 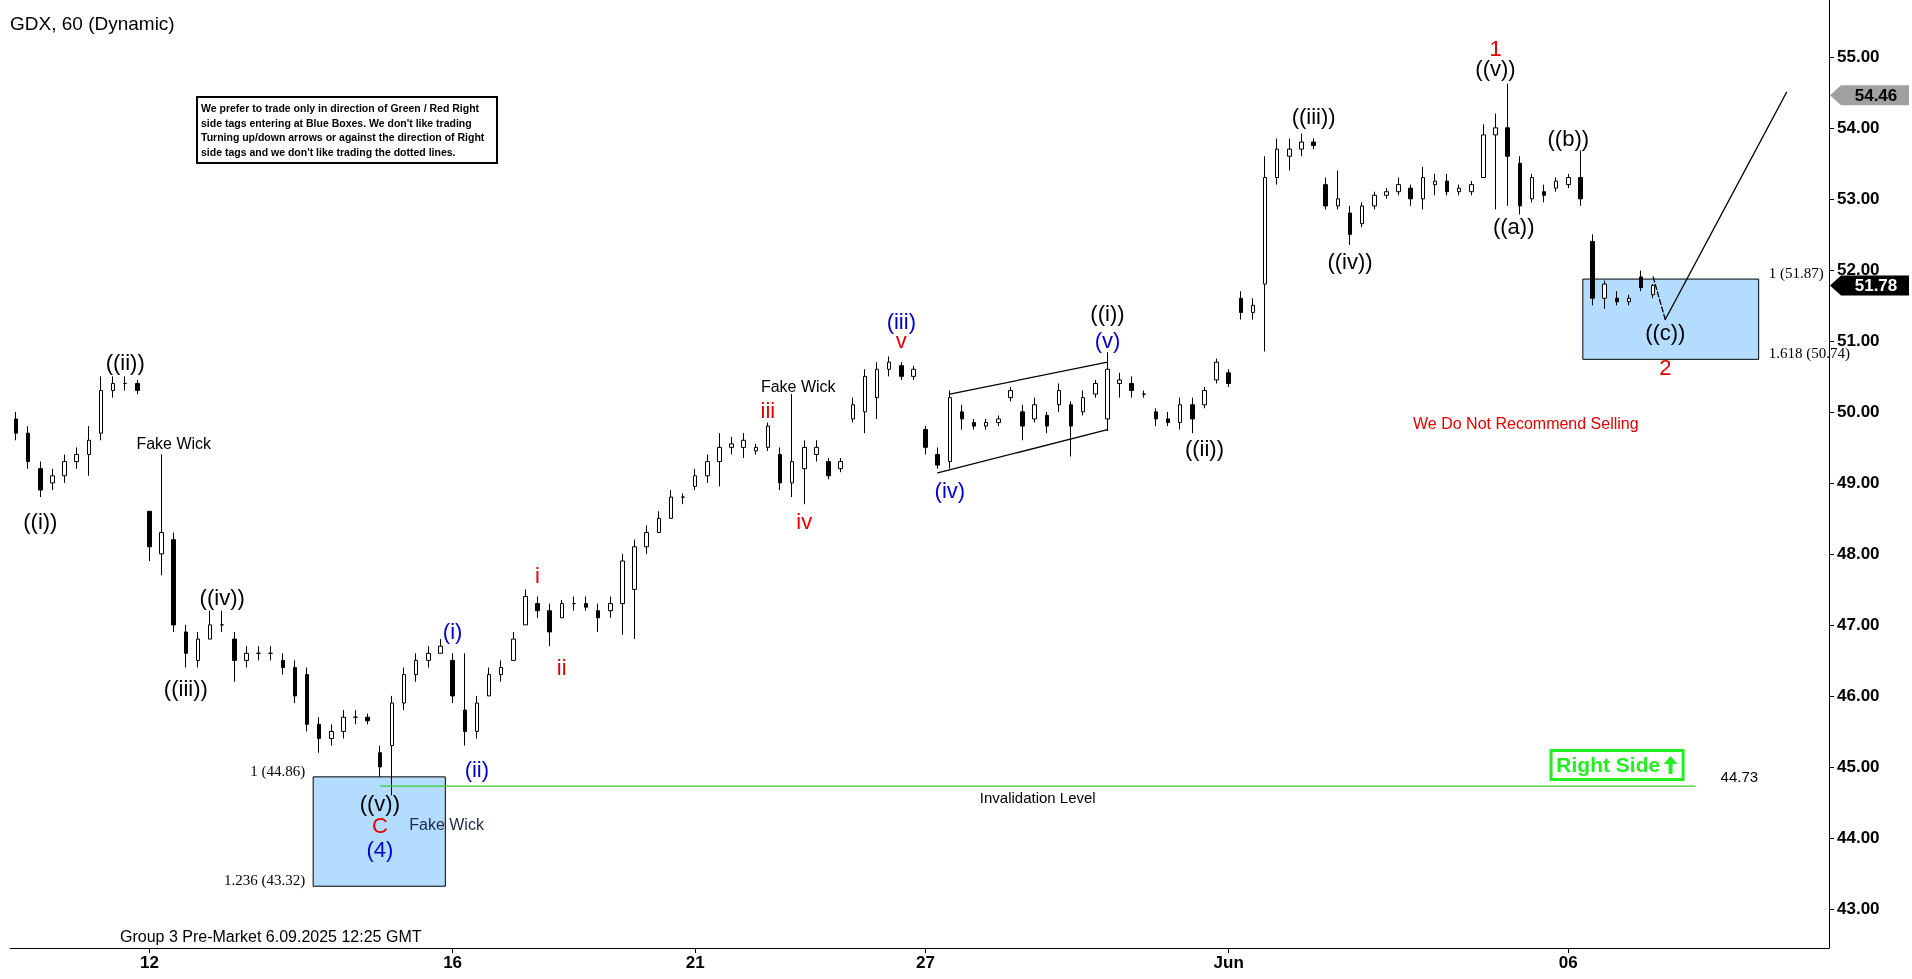 I want to click on annotation: ((c)), so click(x=1665, y=332).